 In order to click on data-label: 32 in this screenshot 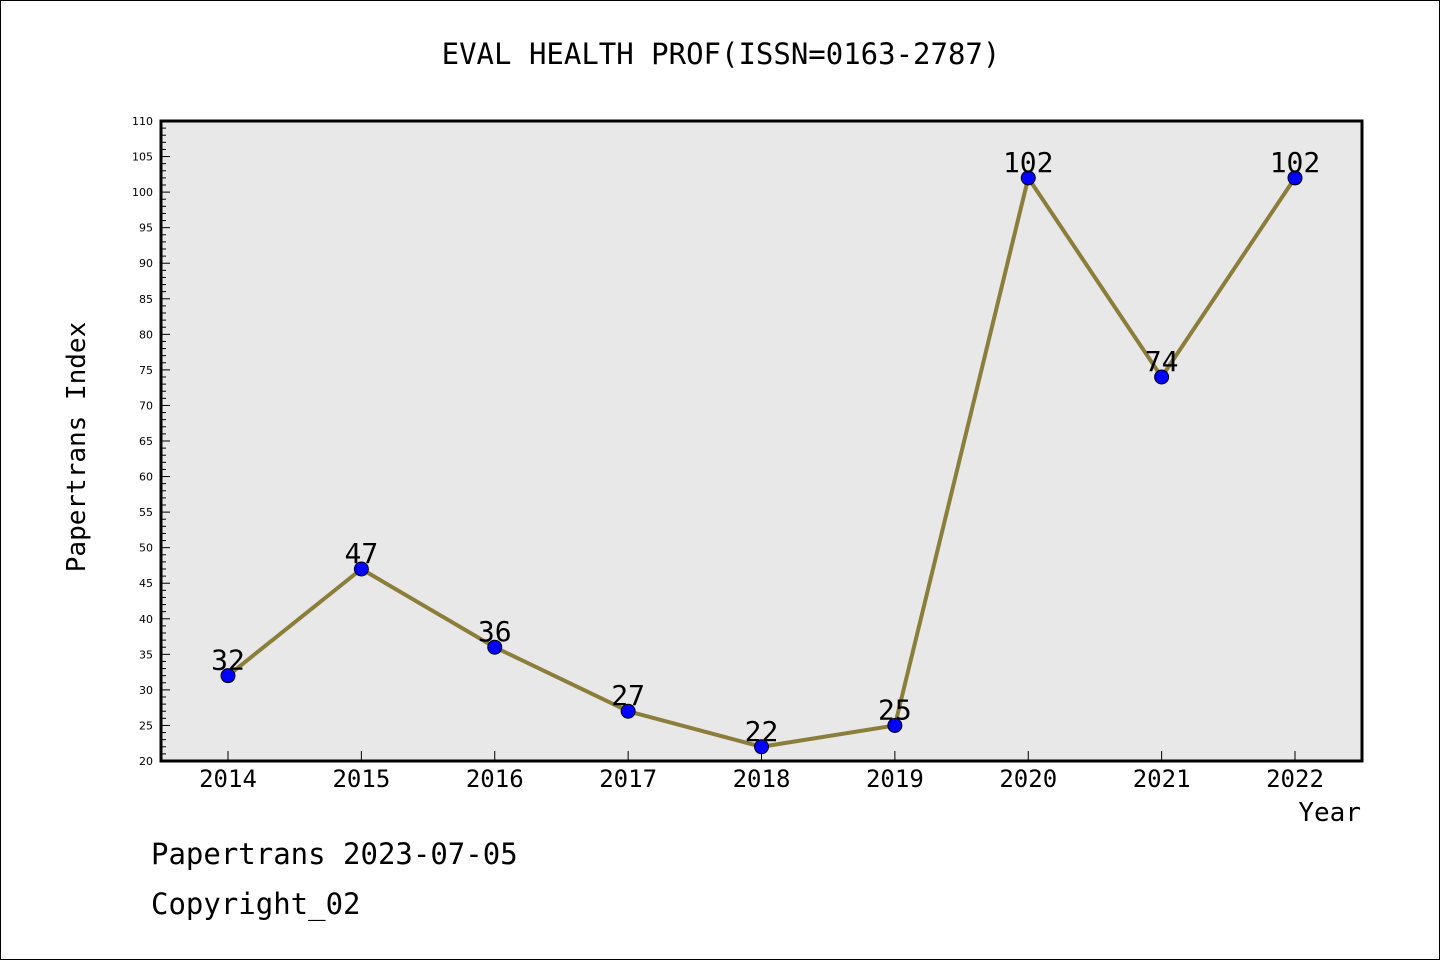, I will do `click(228, 660)`.